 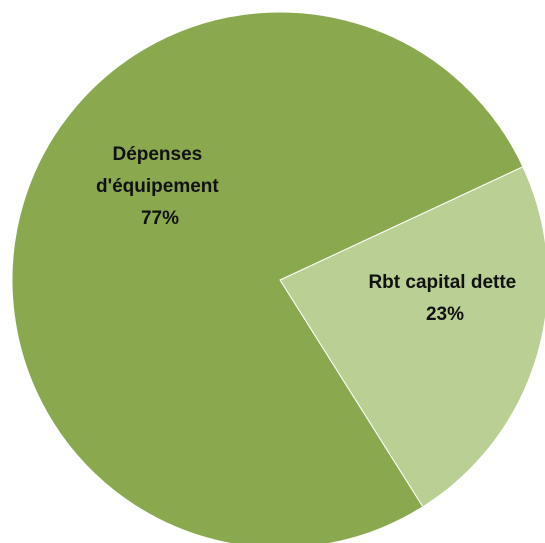 What do you see at coordinates (442, 282) in the screenshot?
I see `label-rbt-line1: Rbt capital dette` at bounding box center [442, 282].